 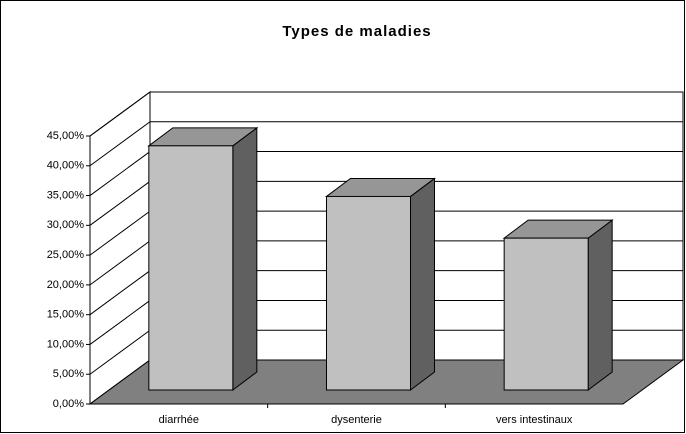 What do you see at coordinates (66, 225) in the screenshot?
I see `y-tick-label: 30,00%` at bounding box center [66, 225].